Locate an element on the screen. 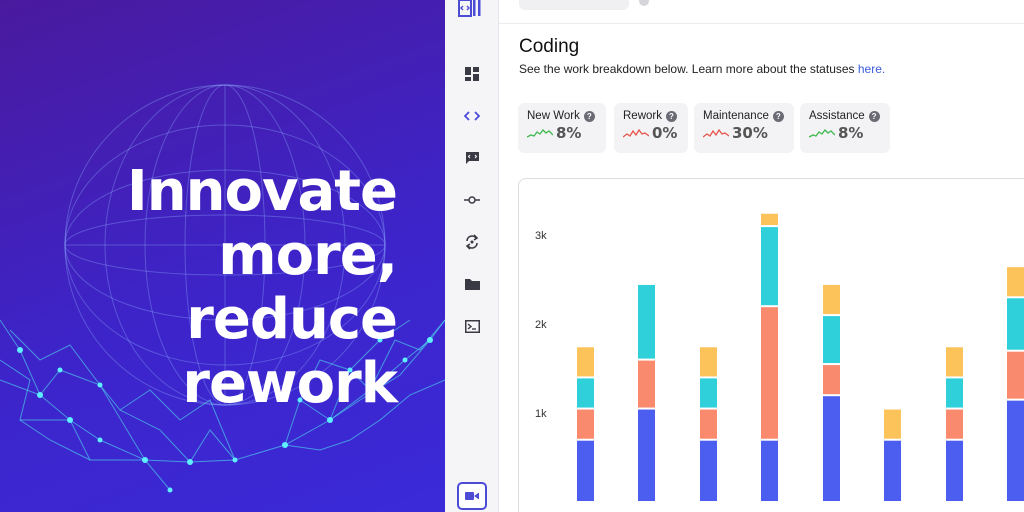 This screenshot has height=512, width=1024. icon-sidebar is located at coordinates (472, 256).